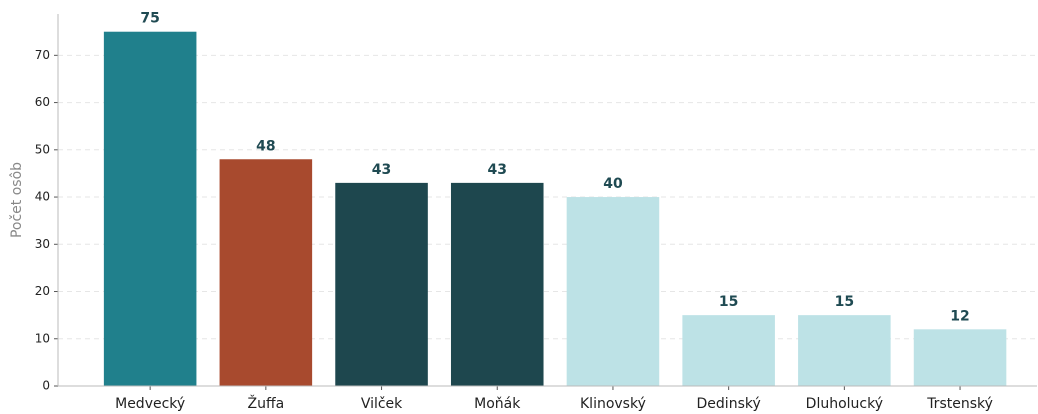  What do you see at coordinates (42, 338) in the screenshot?
I see `y-tick-label: 10` at bounding box center [42, 338].